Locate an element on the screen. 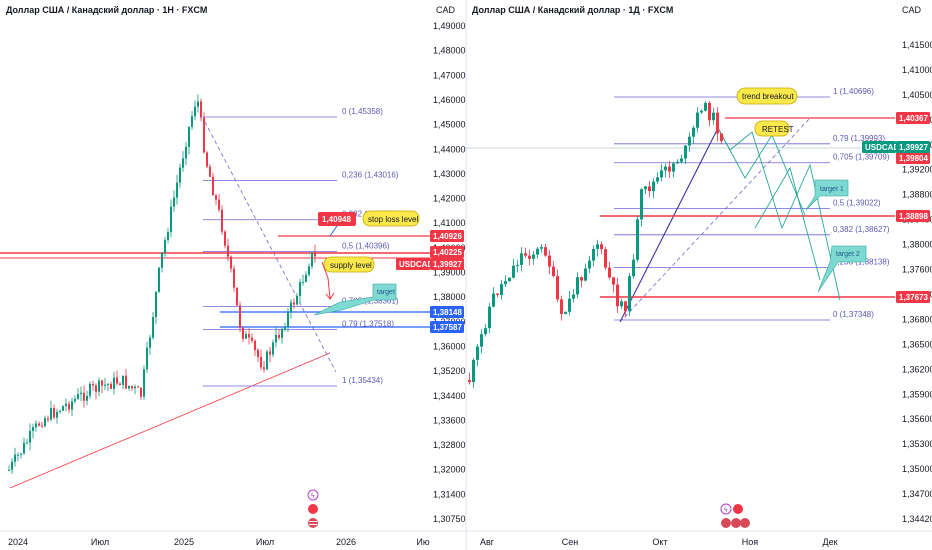 The height and width of the screenshot is (550, 932). left-red-arrowhead is located at coordinates (330, 296).